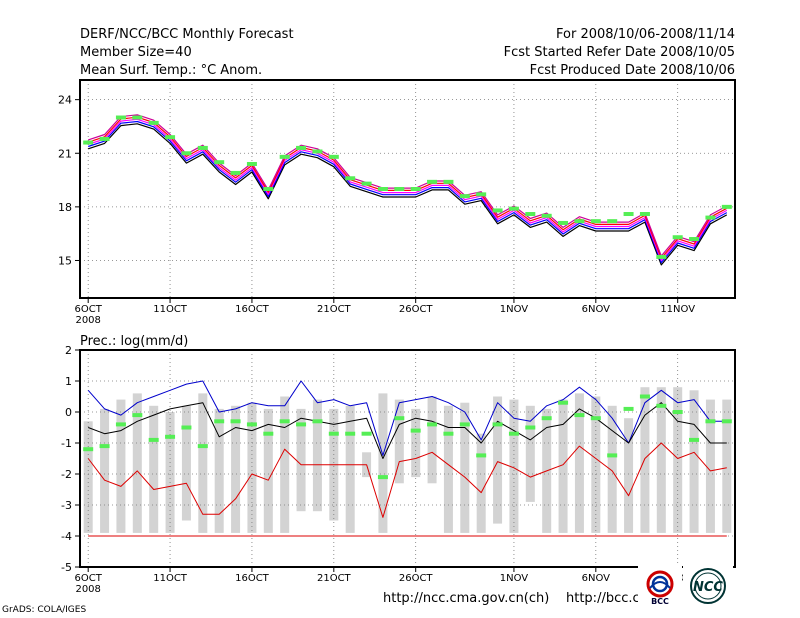 This screenshot has width=800, height=618. Describe the element at coordinates (65, 207) in the screenshot. I see `temp-y-tick-label: 18` at that location.